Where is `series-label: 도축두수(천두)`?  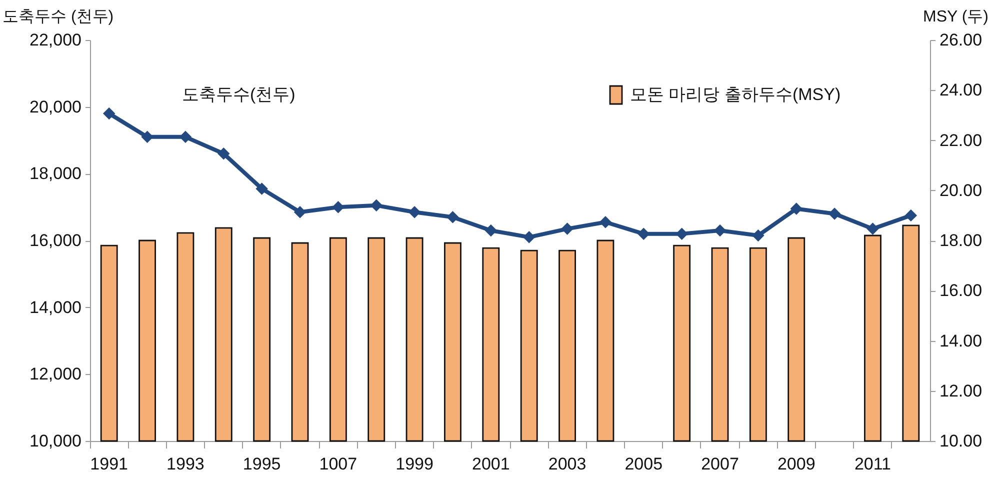
series-label: 도축두수(천두) is located at coordinates (239, 94).